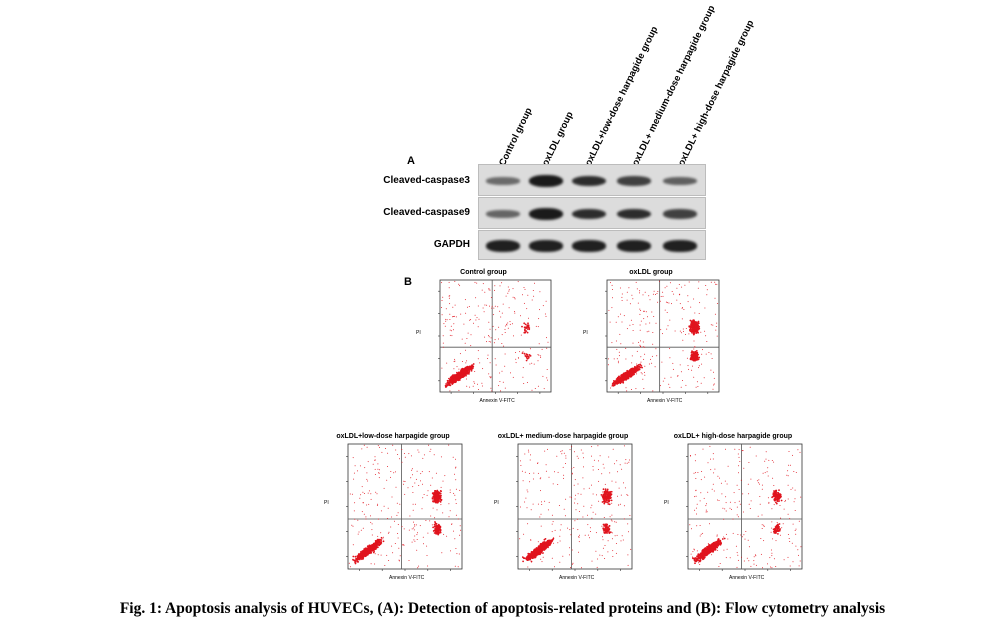 This screenshot has height=632, width=1005. What do you see at coordinates (516, 137) in the screenshot?
I see `lane-label: Control group` at bounding box center [516, 137].